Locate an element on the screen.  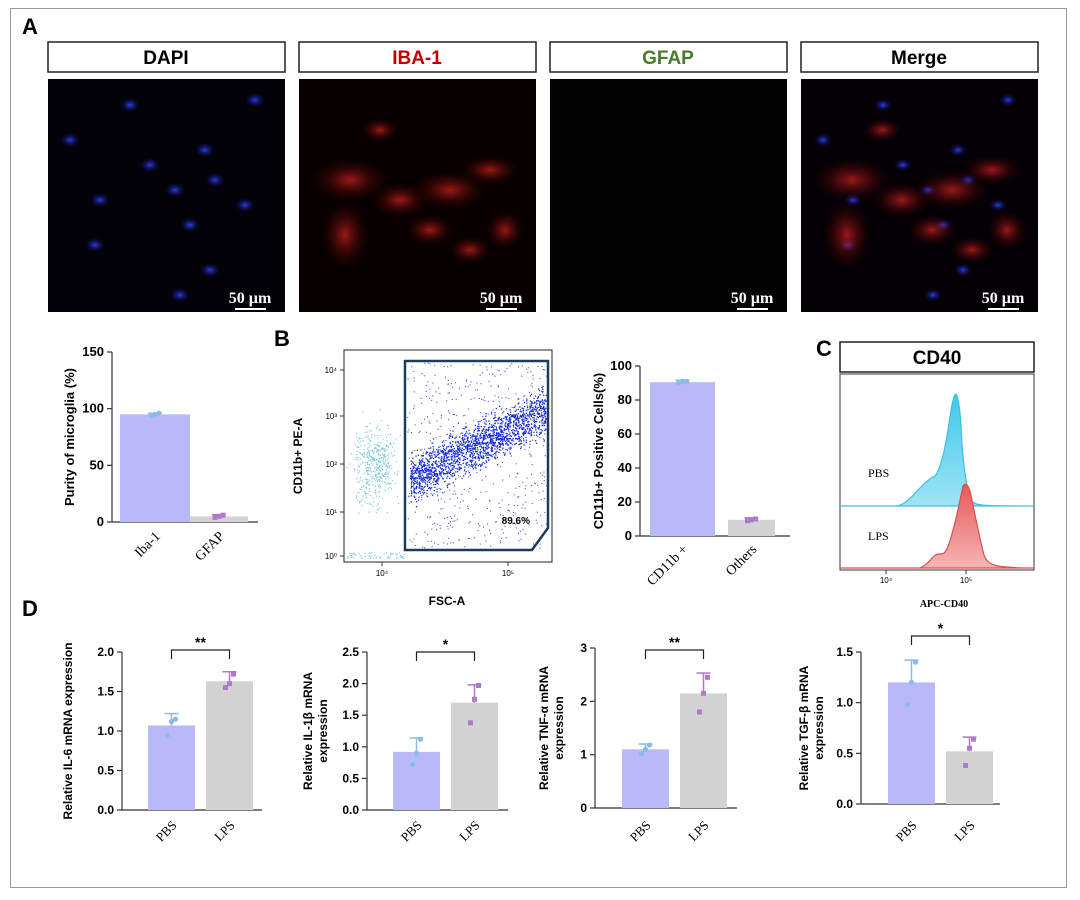
y-axis-label: Purity of microglia (%) is located at coordinates (69, 437).